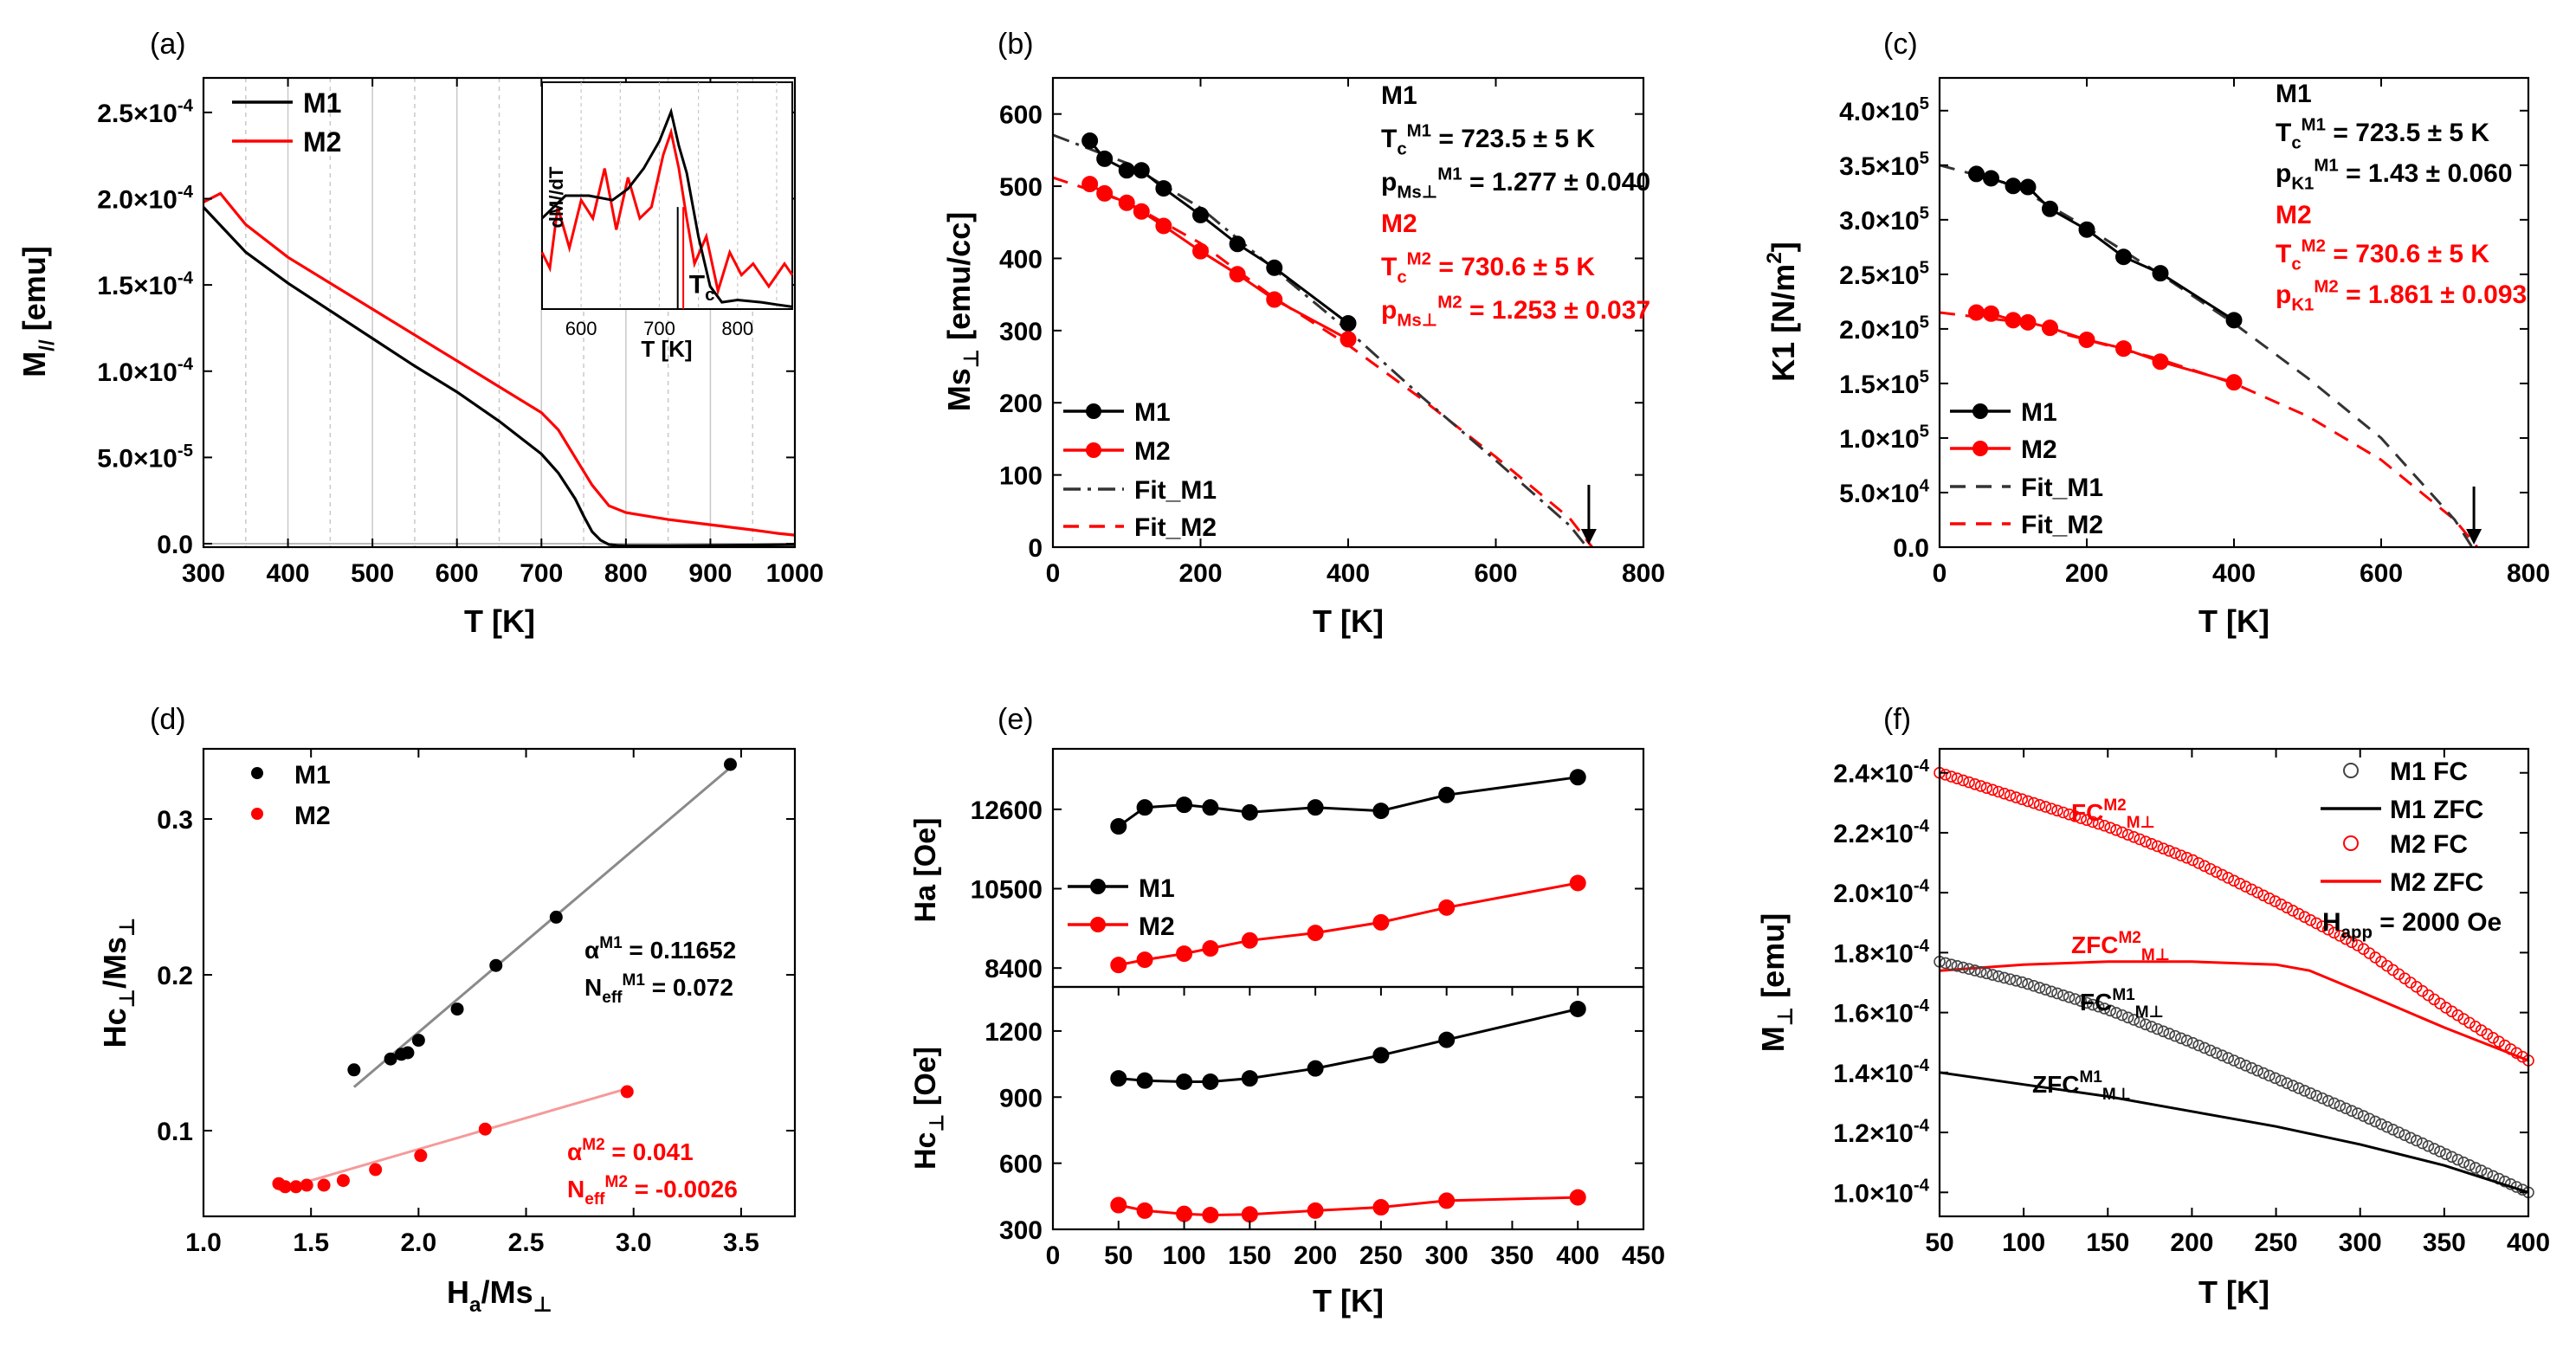 The width and height of the screenshot is (2576, 1354). What do you see at coordinates (1152, 451) in the screenshot?
I see `legend-label: M2` at bounding box center [1152, 451].